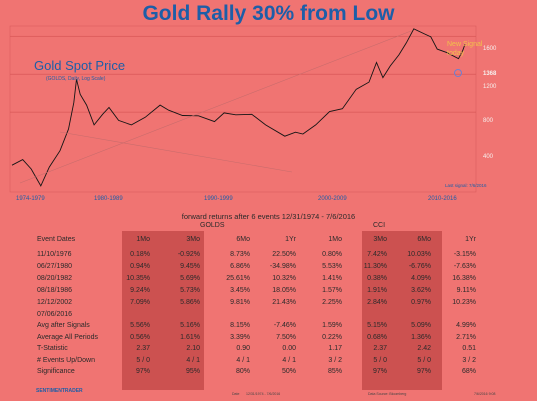 This screenshot has height=401, width=537. Describe the element at coordinates (240, 325) in the screenshot. I see `summary-cell: 8.15%` at that location.